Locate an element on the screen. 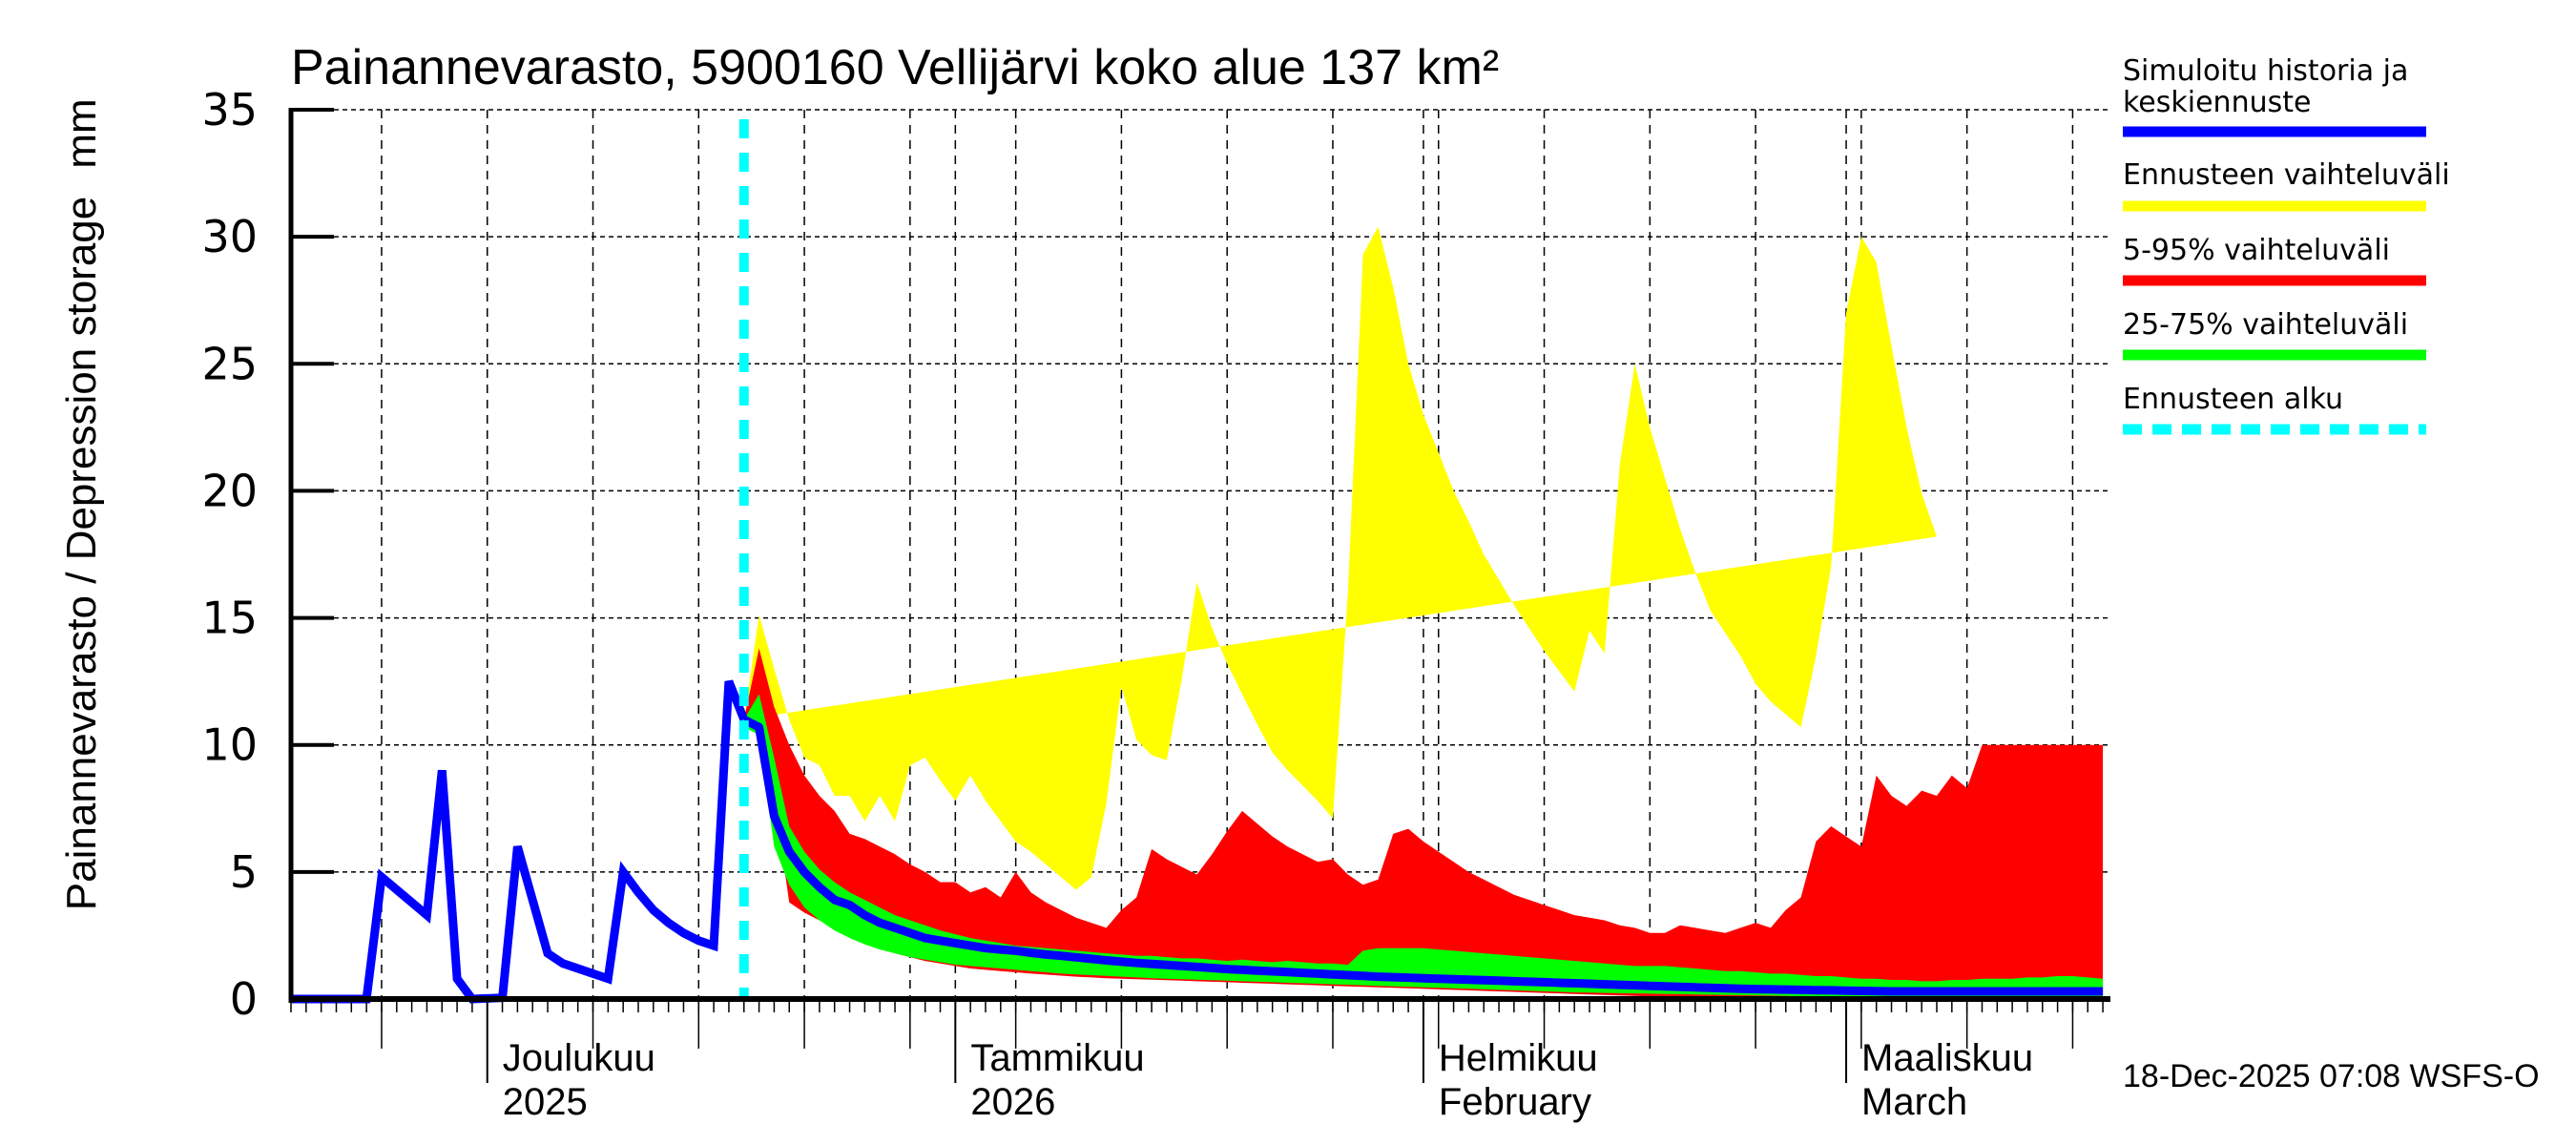  y-tick-label: 20 is located at coordinates (229, 490).